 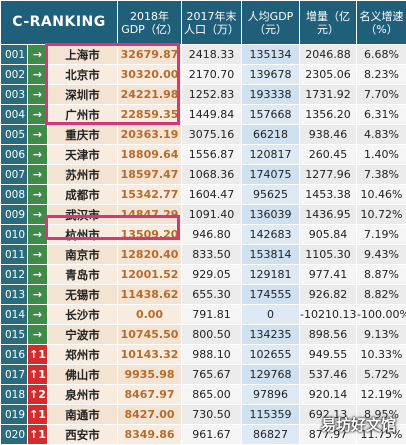 I want to click on per-capita-cell: 174075, so click(x=271, y=175).